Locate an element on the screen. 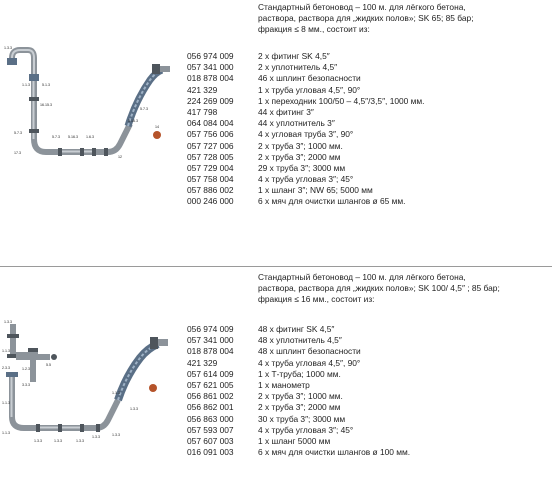  list-item: 057 729 004 29 x труба 3″; 3000 мм is located at coordinates (306, 168).